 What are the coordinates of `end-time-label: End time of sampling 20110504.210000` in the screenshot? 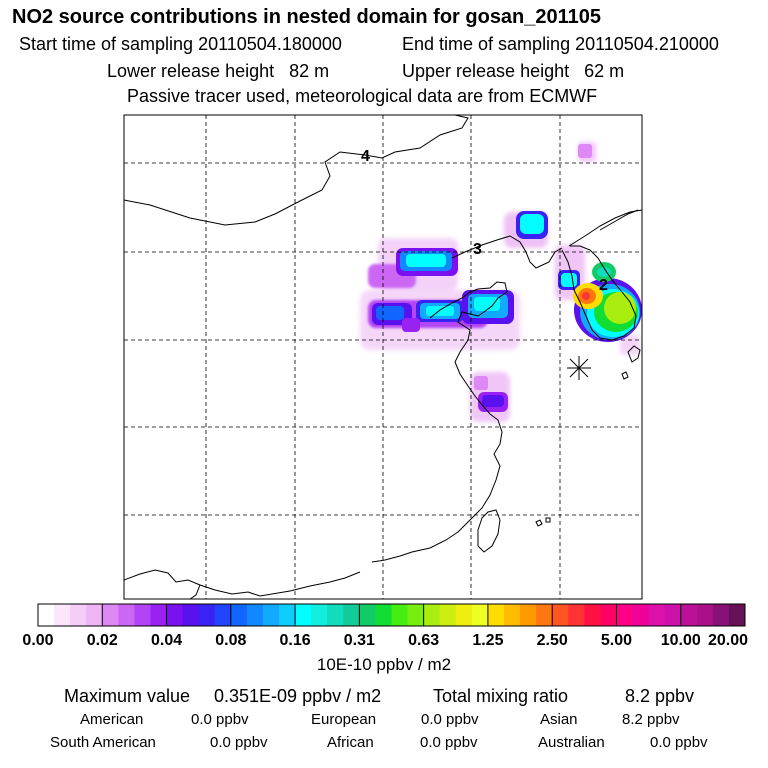 It's located at (560, 44).